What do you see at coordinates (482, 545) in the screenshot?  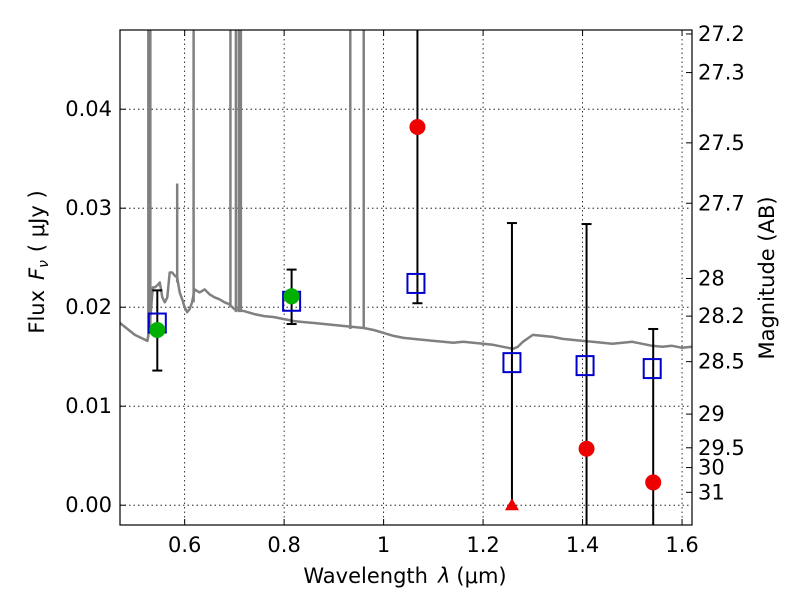 I see `x-tick-label: 1.2` at bounding box center [482, 545].